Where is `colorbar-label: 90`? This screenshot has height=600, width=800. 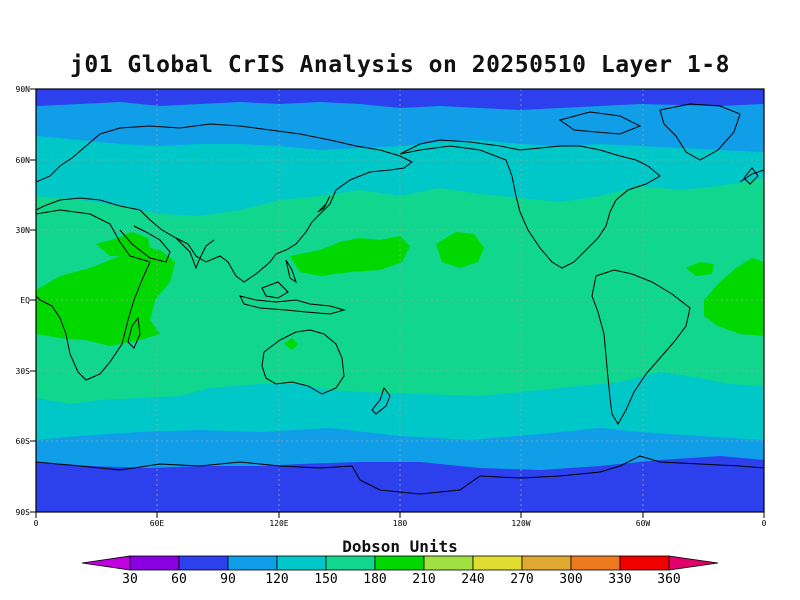 colorbar-label: 90 is located at coordinates (228, 579).